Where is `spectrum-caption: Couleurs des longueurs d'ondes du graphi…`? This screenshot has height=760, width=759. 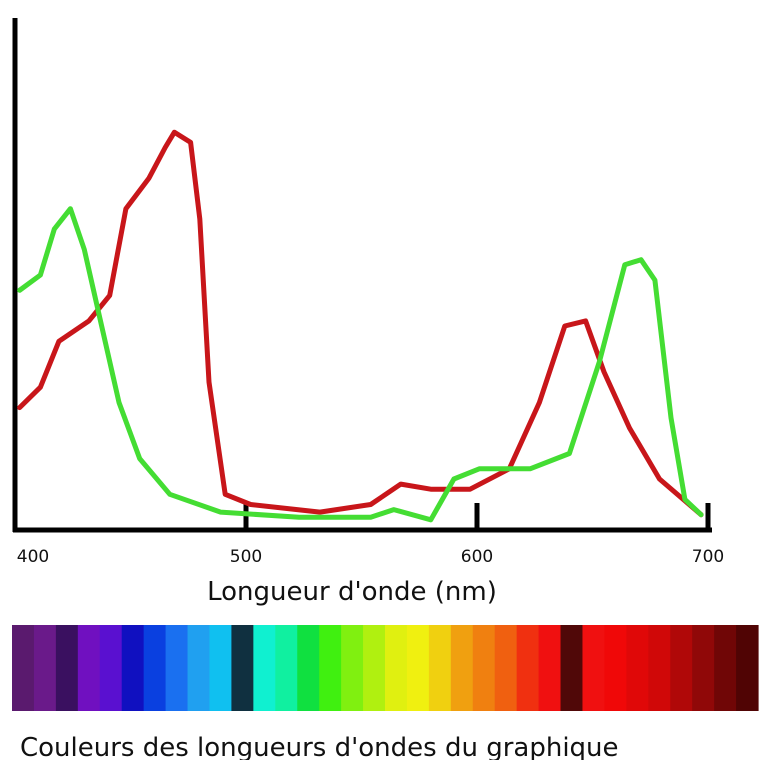
spectrum-caption: Couleurs des longueurs d'ondes du graphi… is located at coordinates (319, 746).